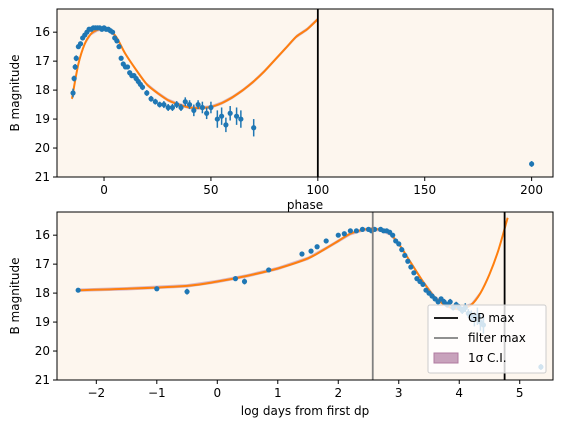 The width and height of the screenshot is (563, 432). I want to click on x-tick-label: −2, so click(96, 393).